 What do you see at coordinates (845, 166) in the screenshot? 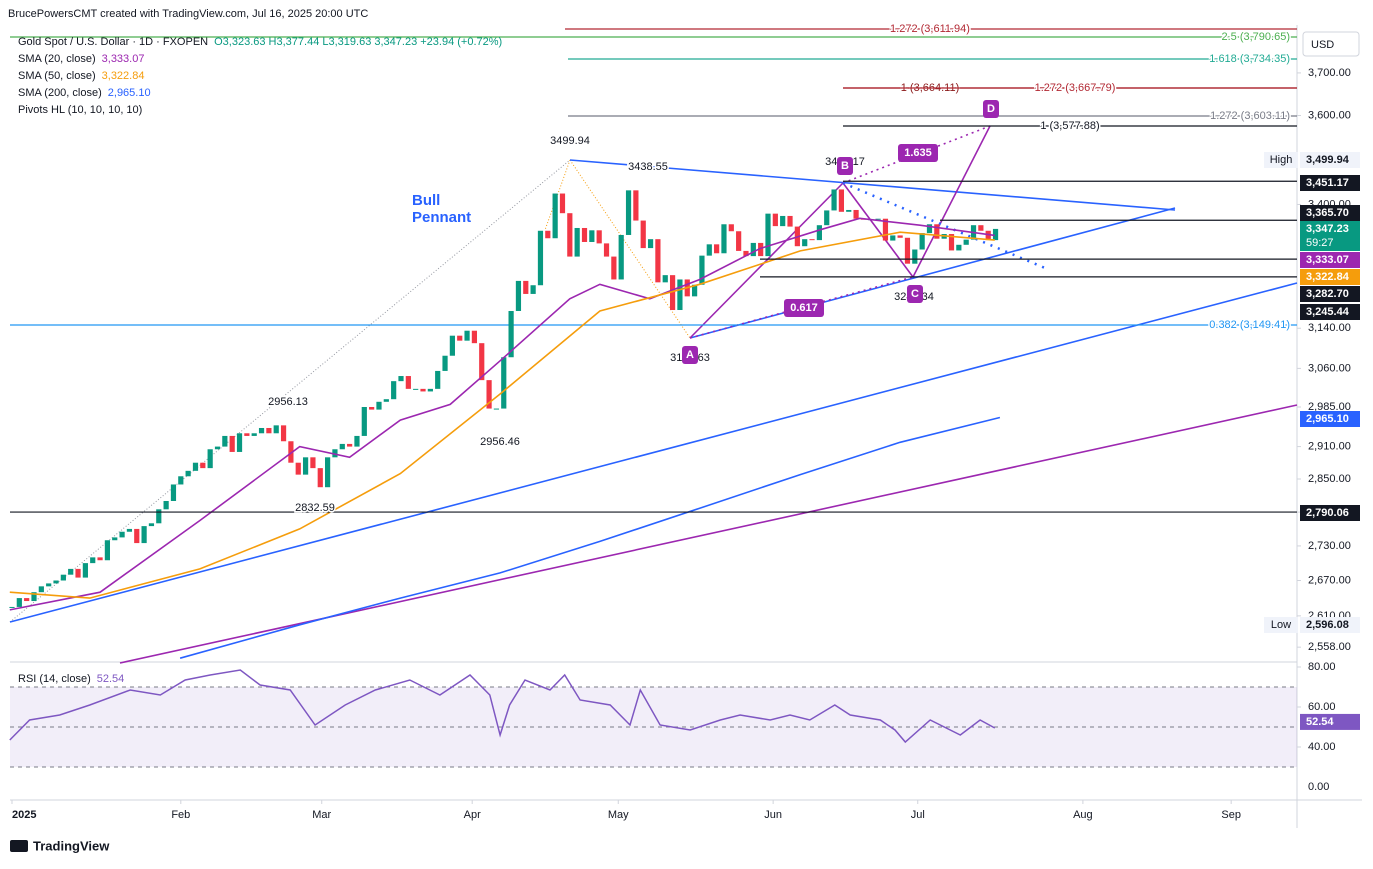
I see `pattern-label: B` at bounding box center [845, 166].